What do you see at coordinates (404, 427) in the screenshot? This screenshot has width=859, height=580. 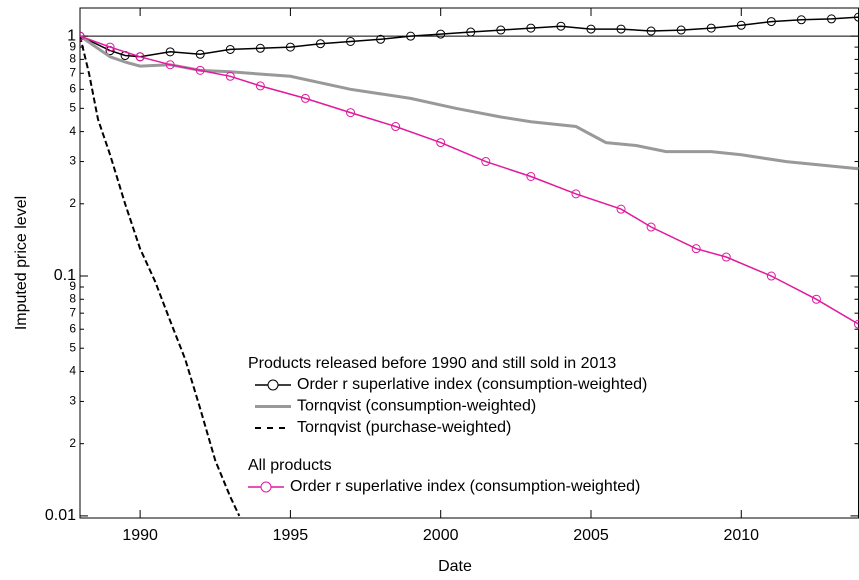 I see `legend-label: Tornqvist (purchase-weighted)` at bounding box center [404, 427].